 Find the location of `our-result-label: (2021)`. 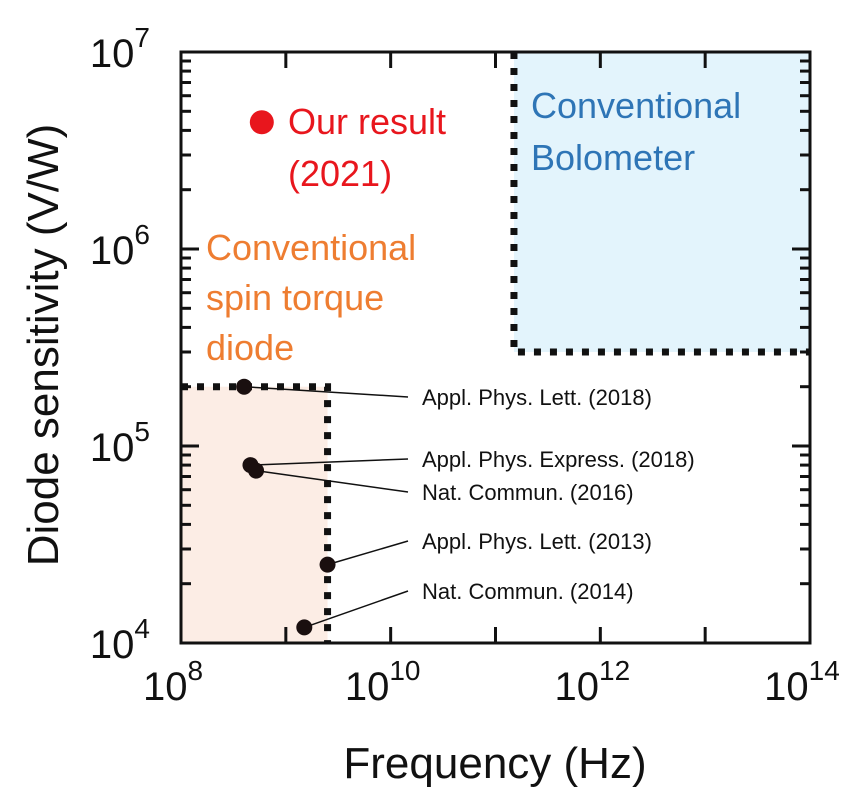

our-result-label: (2021) is located at coordinates (340, 173).